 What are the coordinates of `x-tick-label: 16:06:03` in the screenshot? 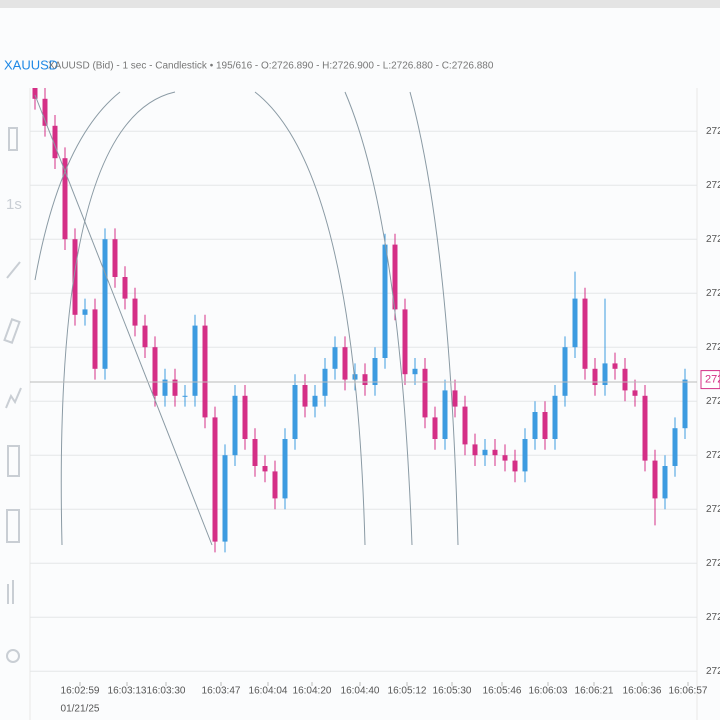 It's located at (548, 691).